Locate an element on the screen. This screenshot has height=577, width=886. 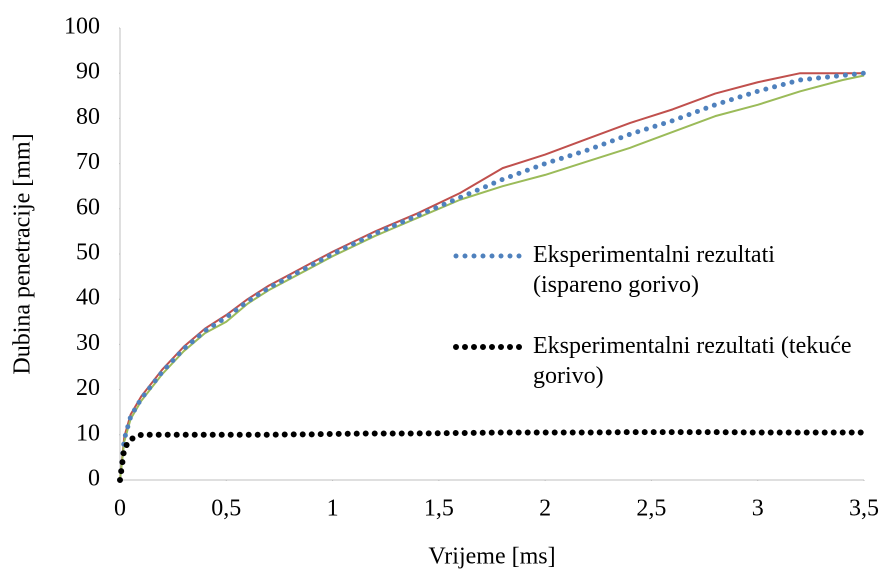
x-tick-label: 0 is located at coordinates (120, 509).